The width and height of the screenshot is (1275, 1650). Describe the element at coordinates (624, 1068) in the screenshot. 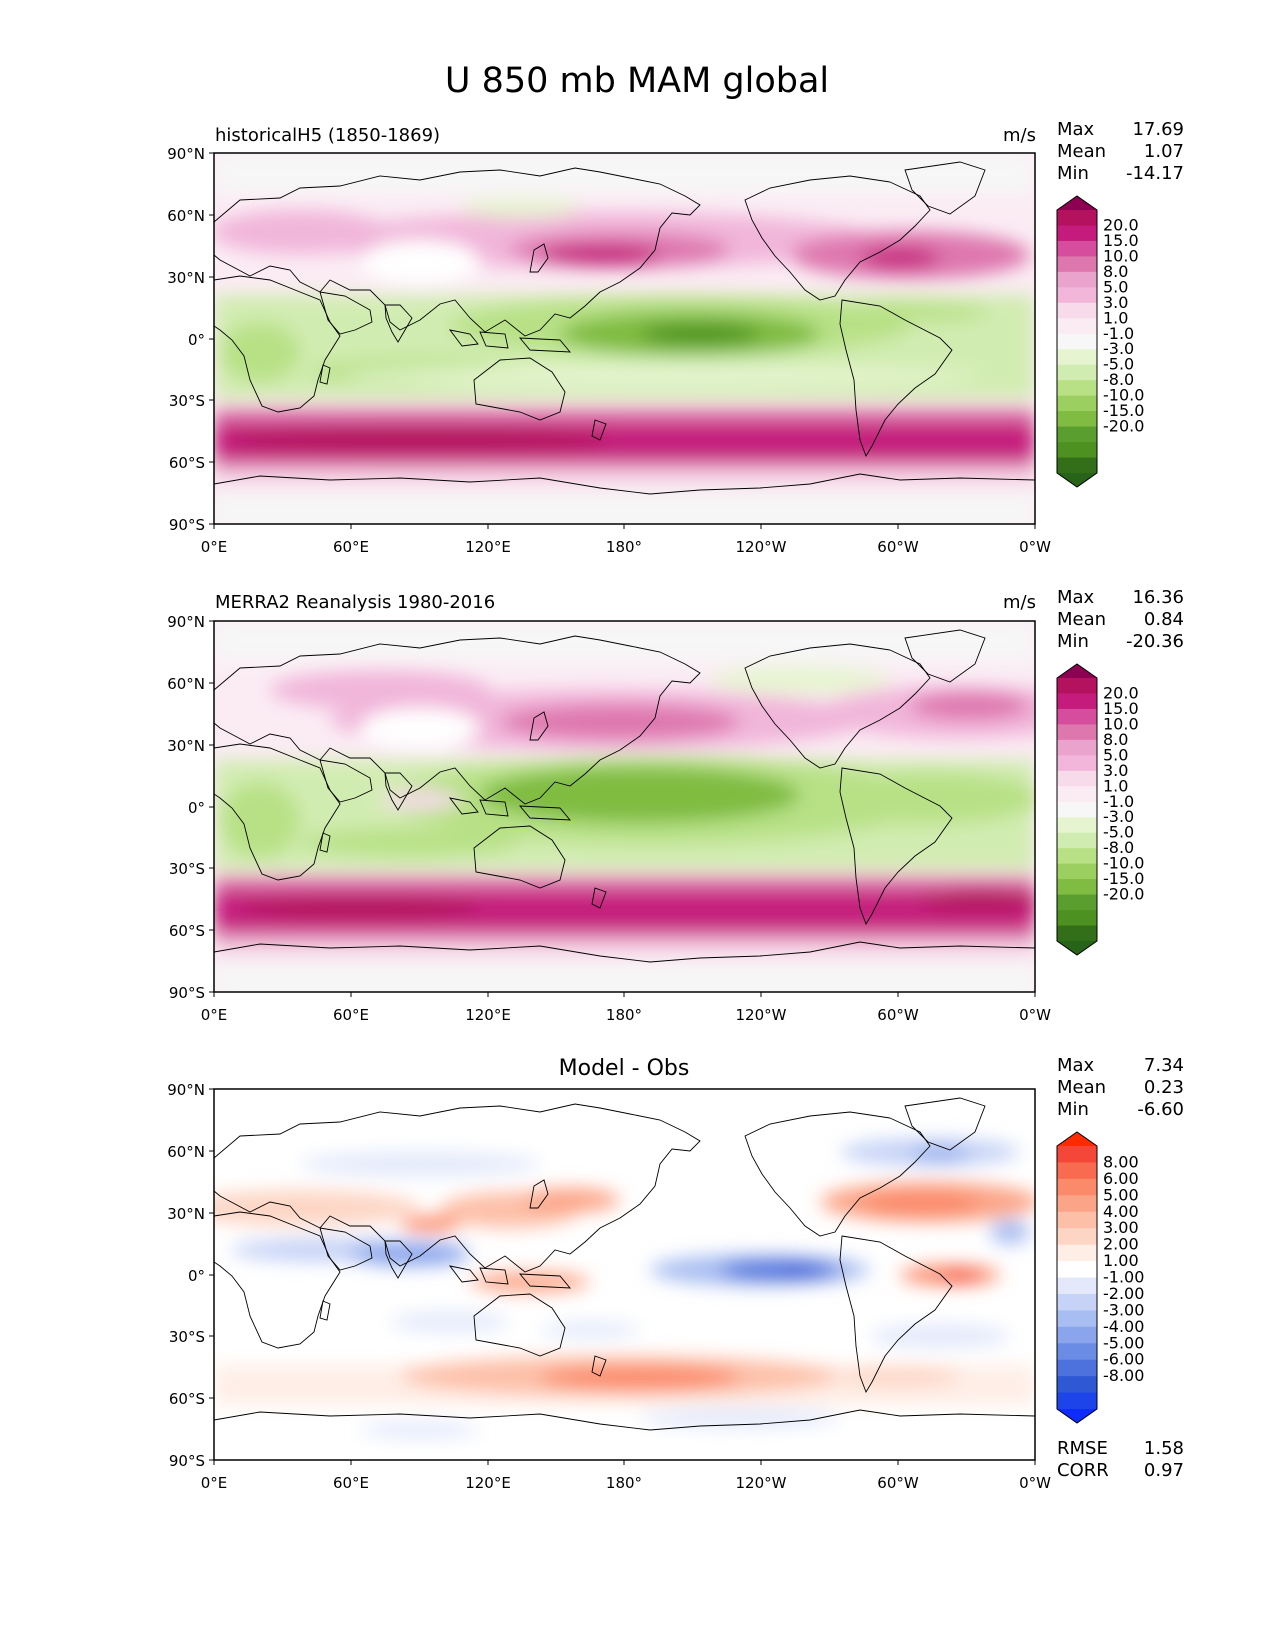

I see `panel-title: Model - Obs` at that location.